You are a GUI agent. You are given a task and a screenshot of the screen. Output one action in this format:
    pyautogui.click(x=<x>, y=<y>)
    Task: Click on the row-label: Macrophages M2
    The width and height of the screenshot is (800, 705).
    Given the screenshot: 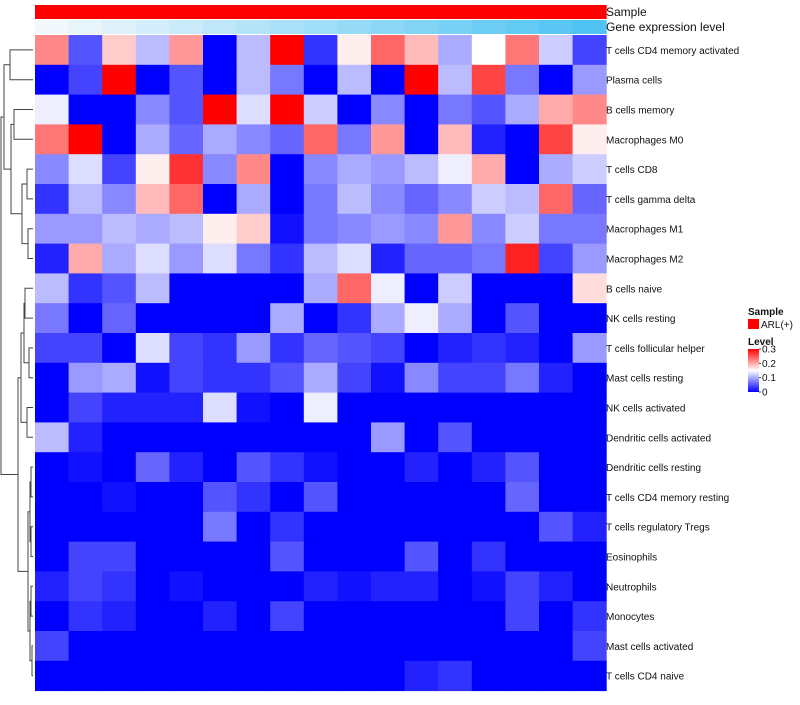 What is the action you would take?
    pyautogui.click(x=645, y=260)
    